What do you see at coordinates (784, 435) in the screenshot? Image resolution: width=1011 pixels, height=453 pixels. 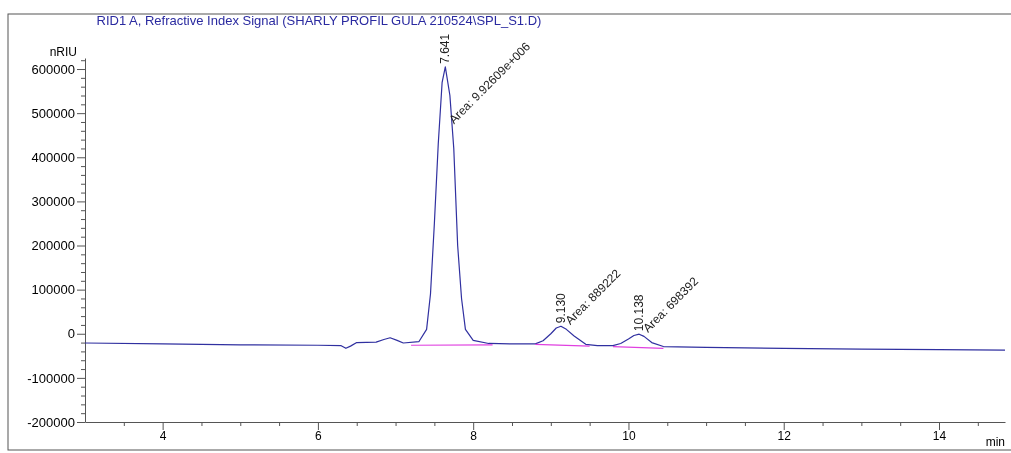 I see `x-tick-label: 12` at bounding box center [784, 435].